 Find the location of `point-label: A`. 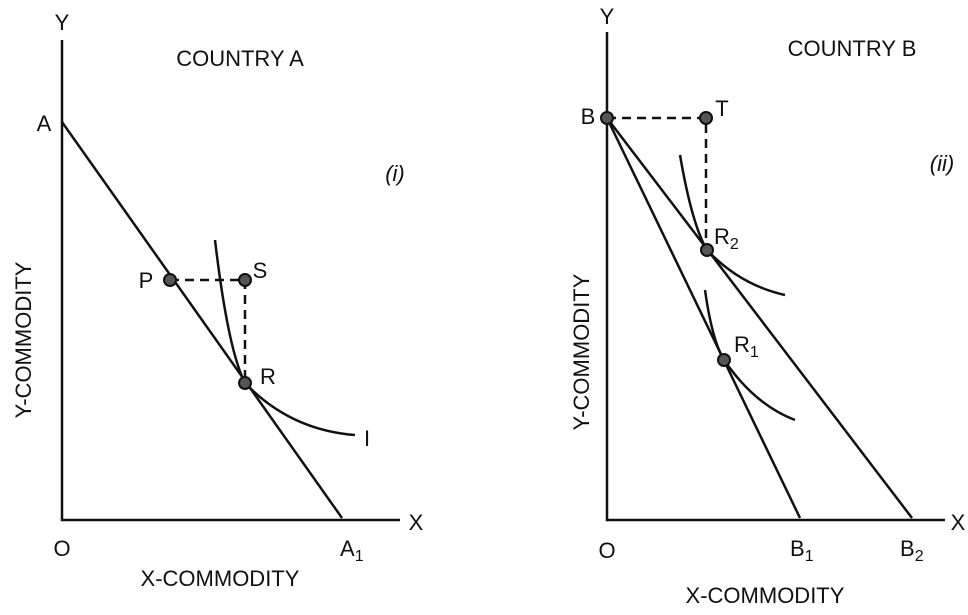

point-label: A is located at coordinates (44, 123).